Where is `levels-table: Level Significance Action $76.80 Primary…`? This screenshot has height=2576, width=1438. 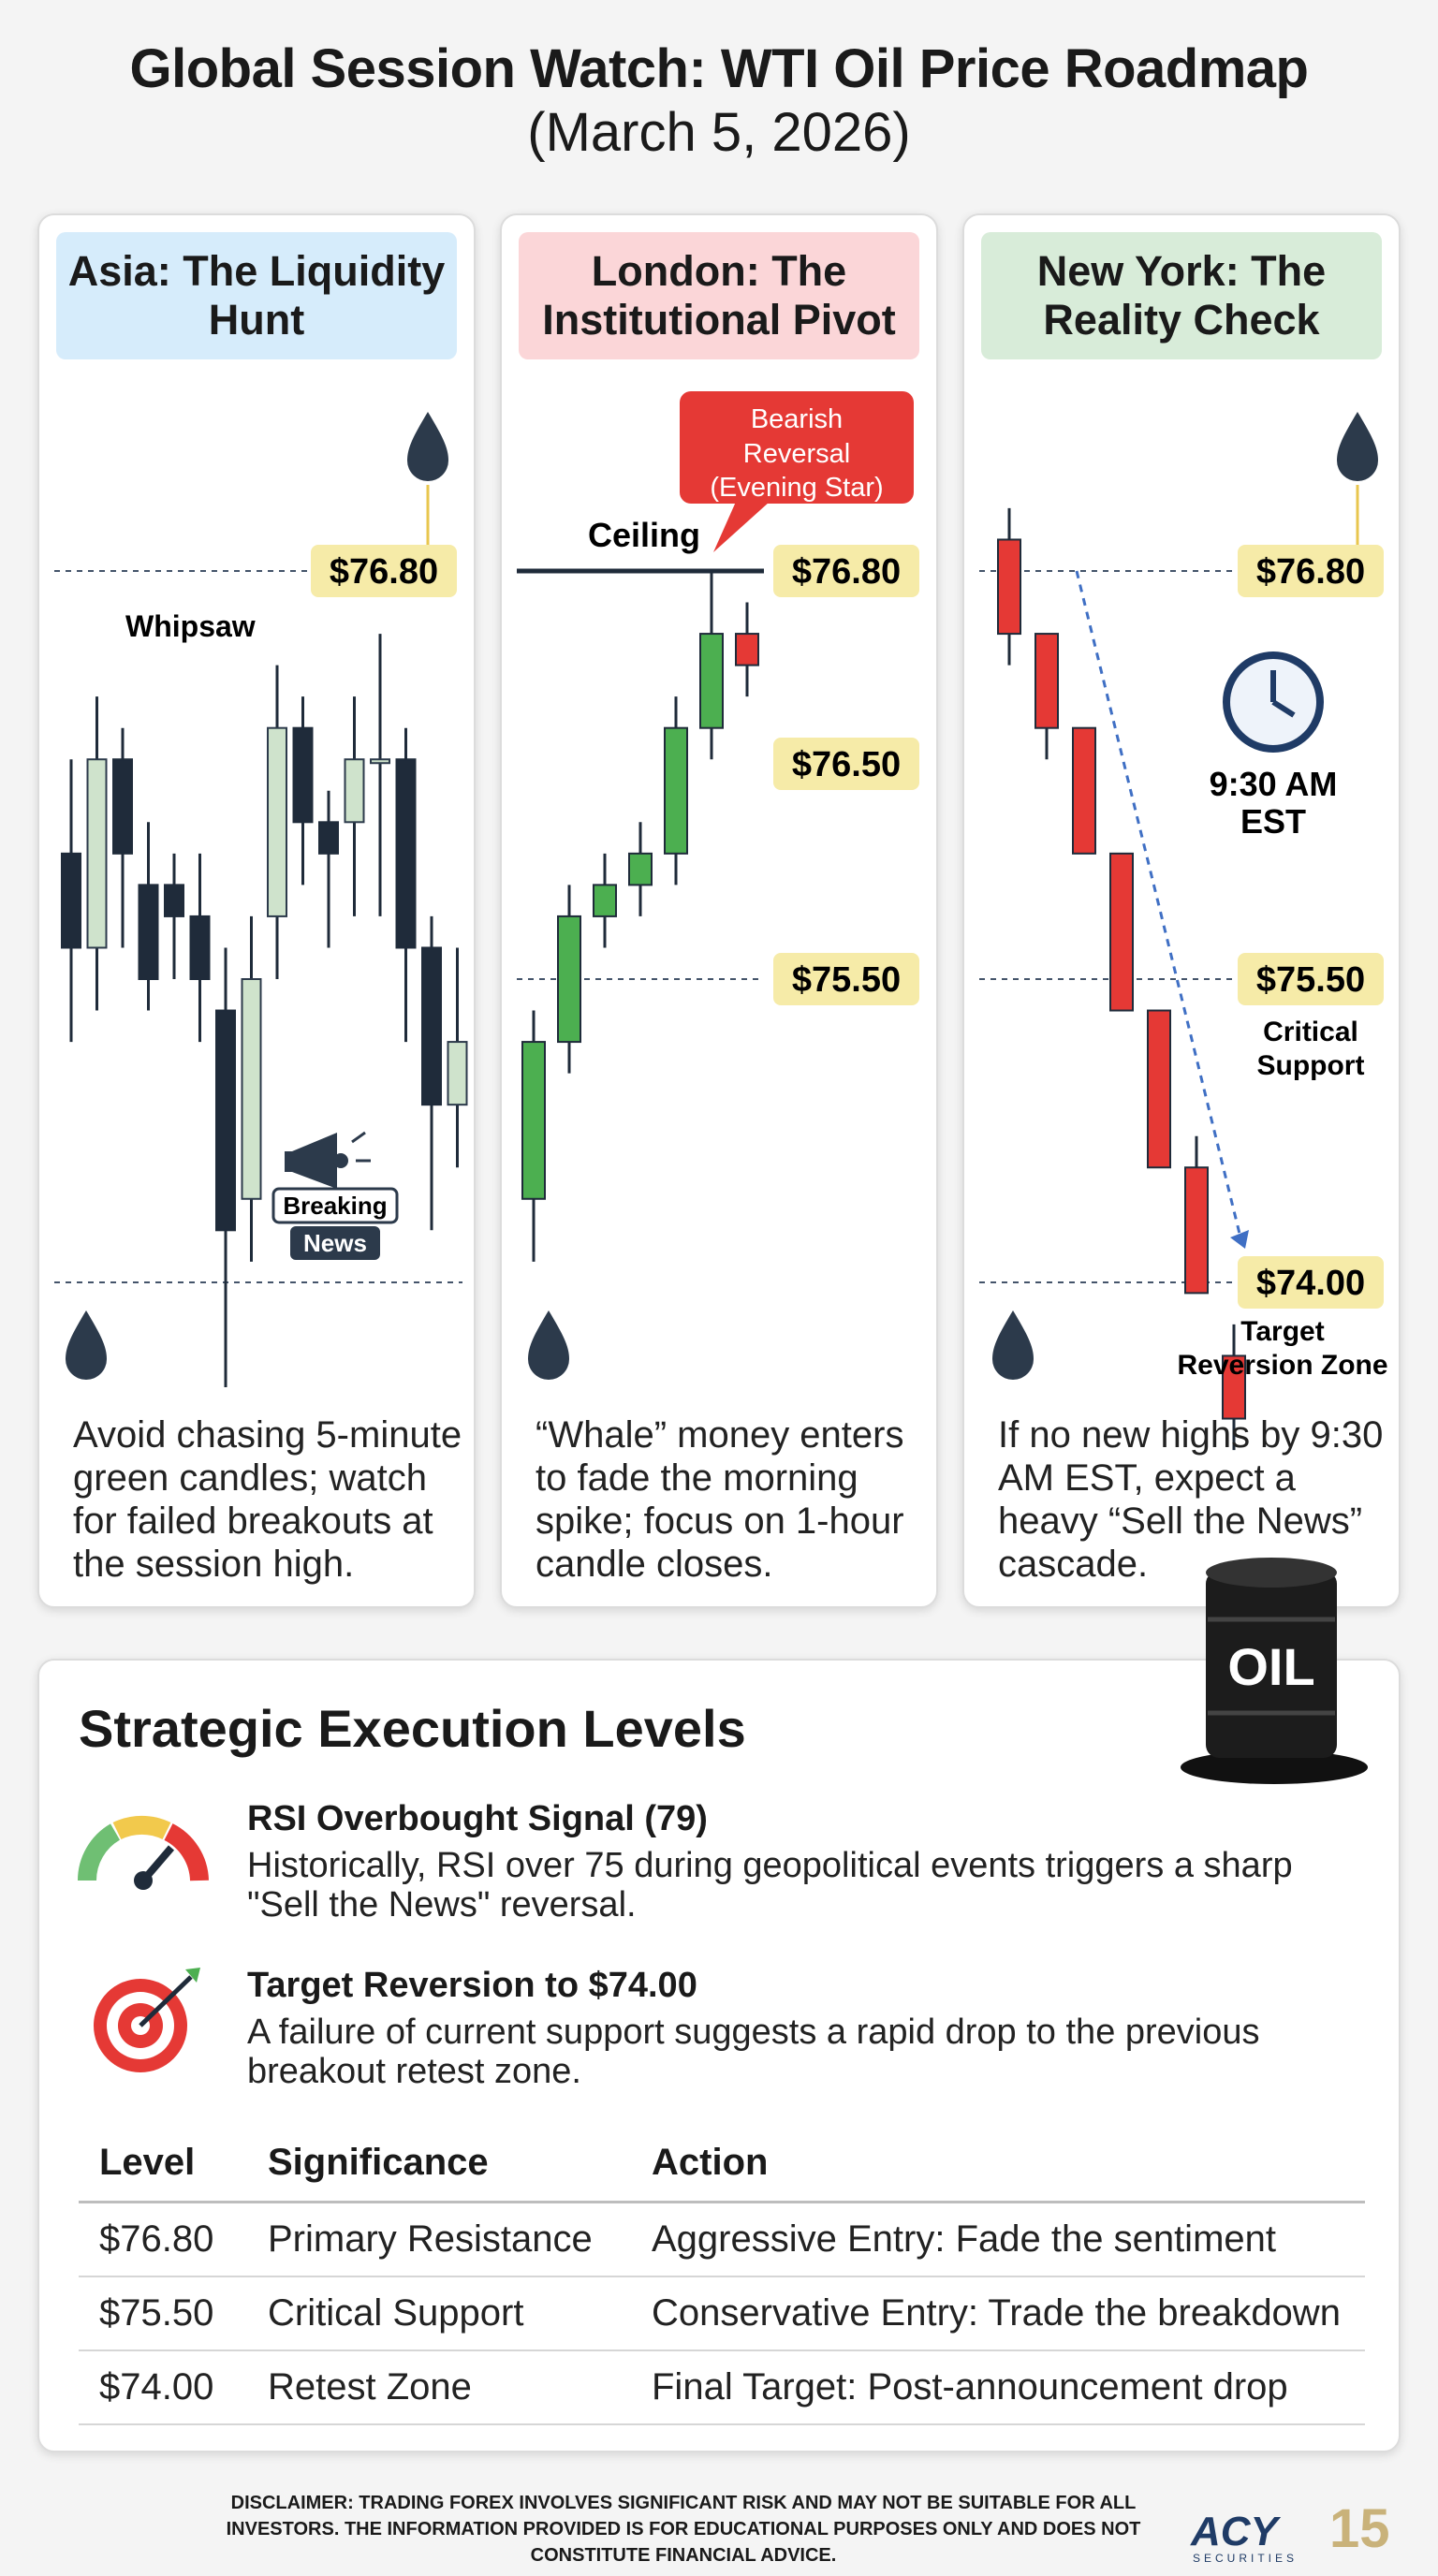 levels-table: Level Significance Action $76.80 Primary… is located at coordinates (722, 2277).